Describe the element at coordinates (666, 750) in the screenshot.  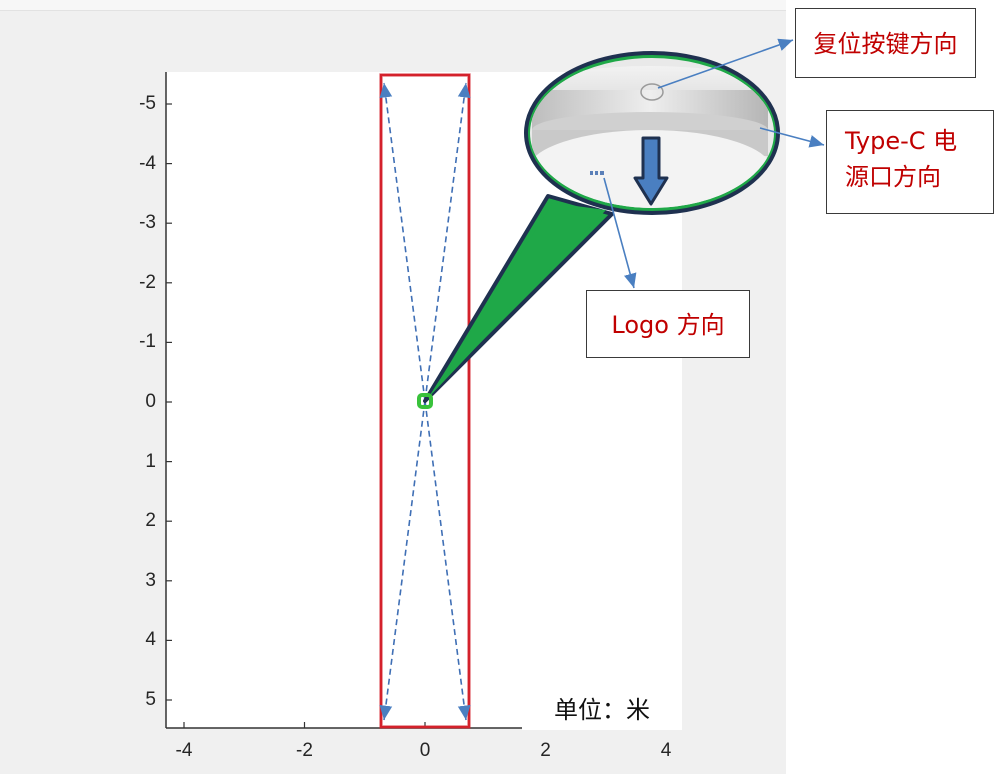
I see `x-tick-label: 4` at that location.